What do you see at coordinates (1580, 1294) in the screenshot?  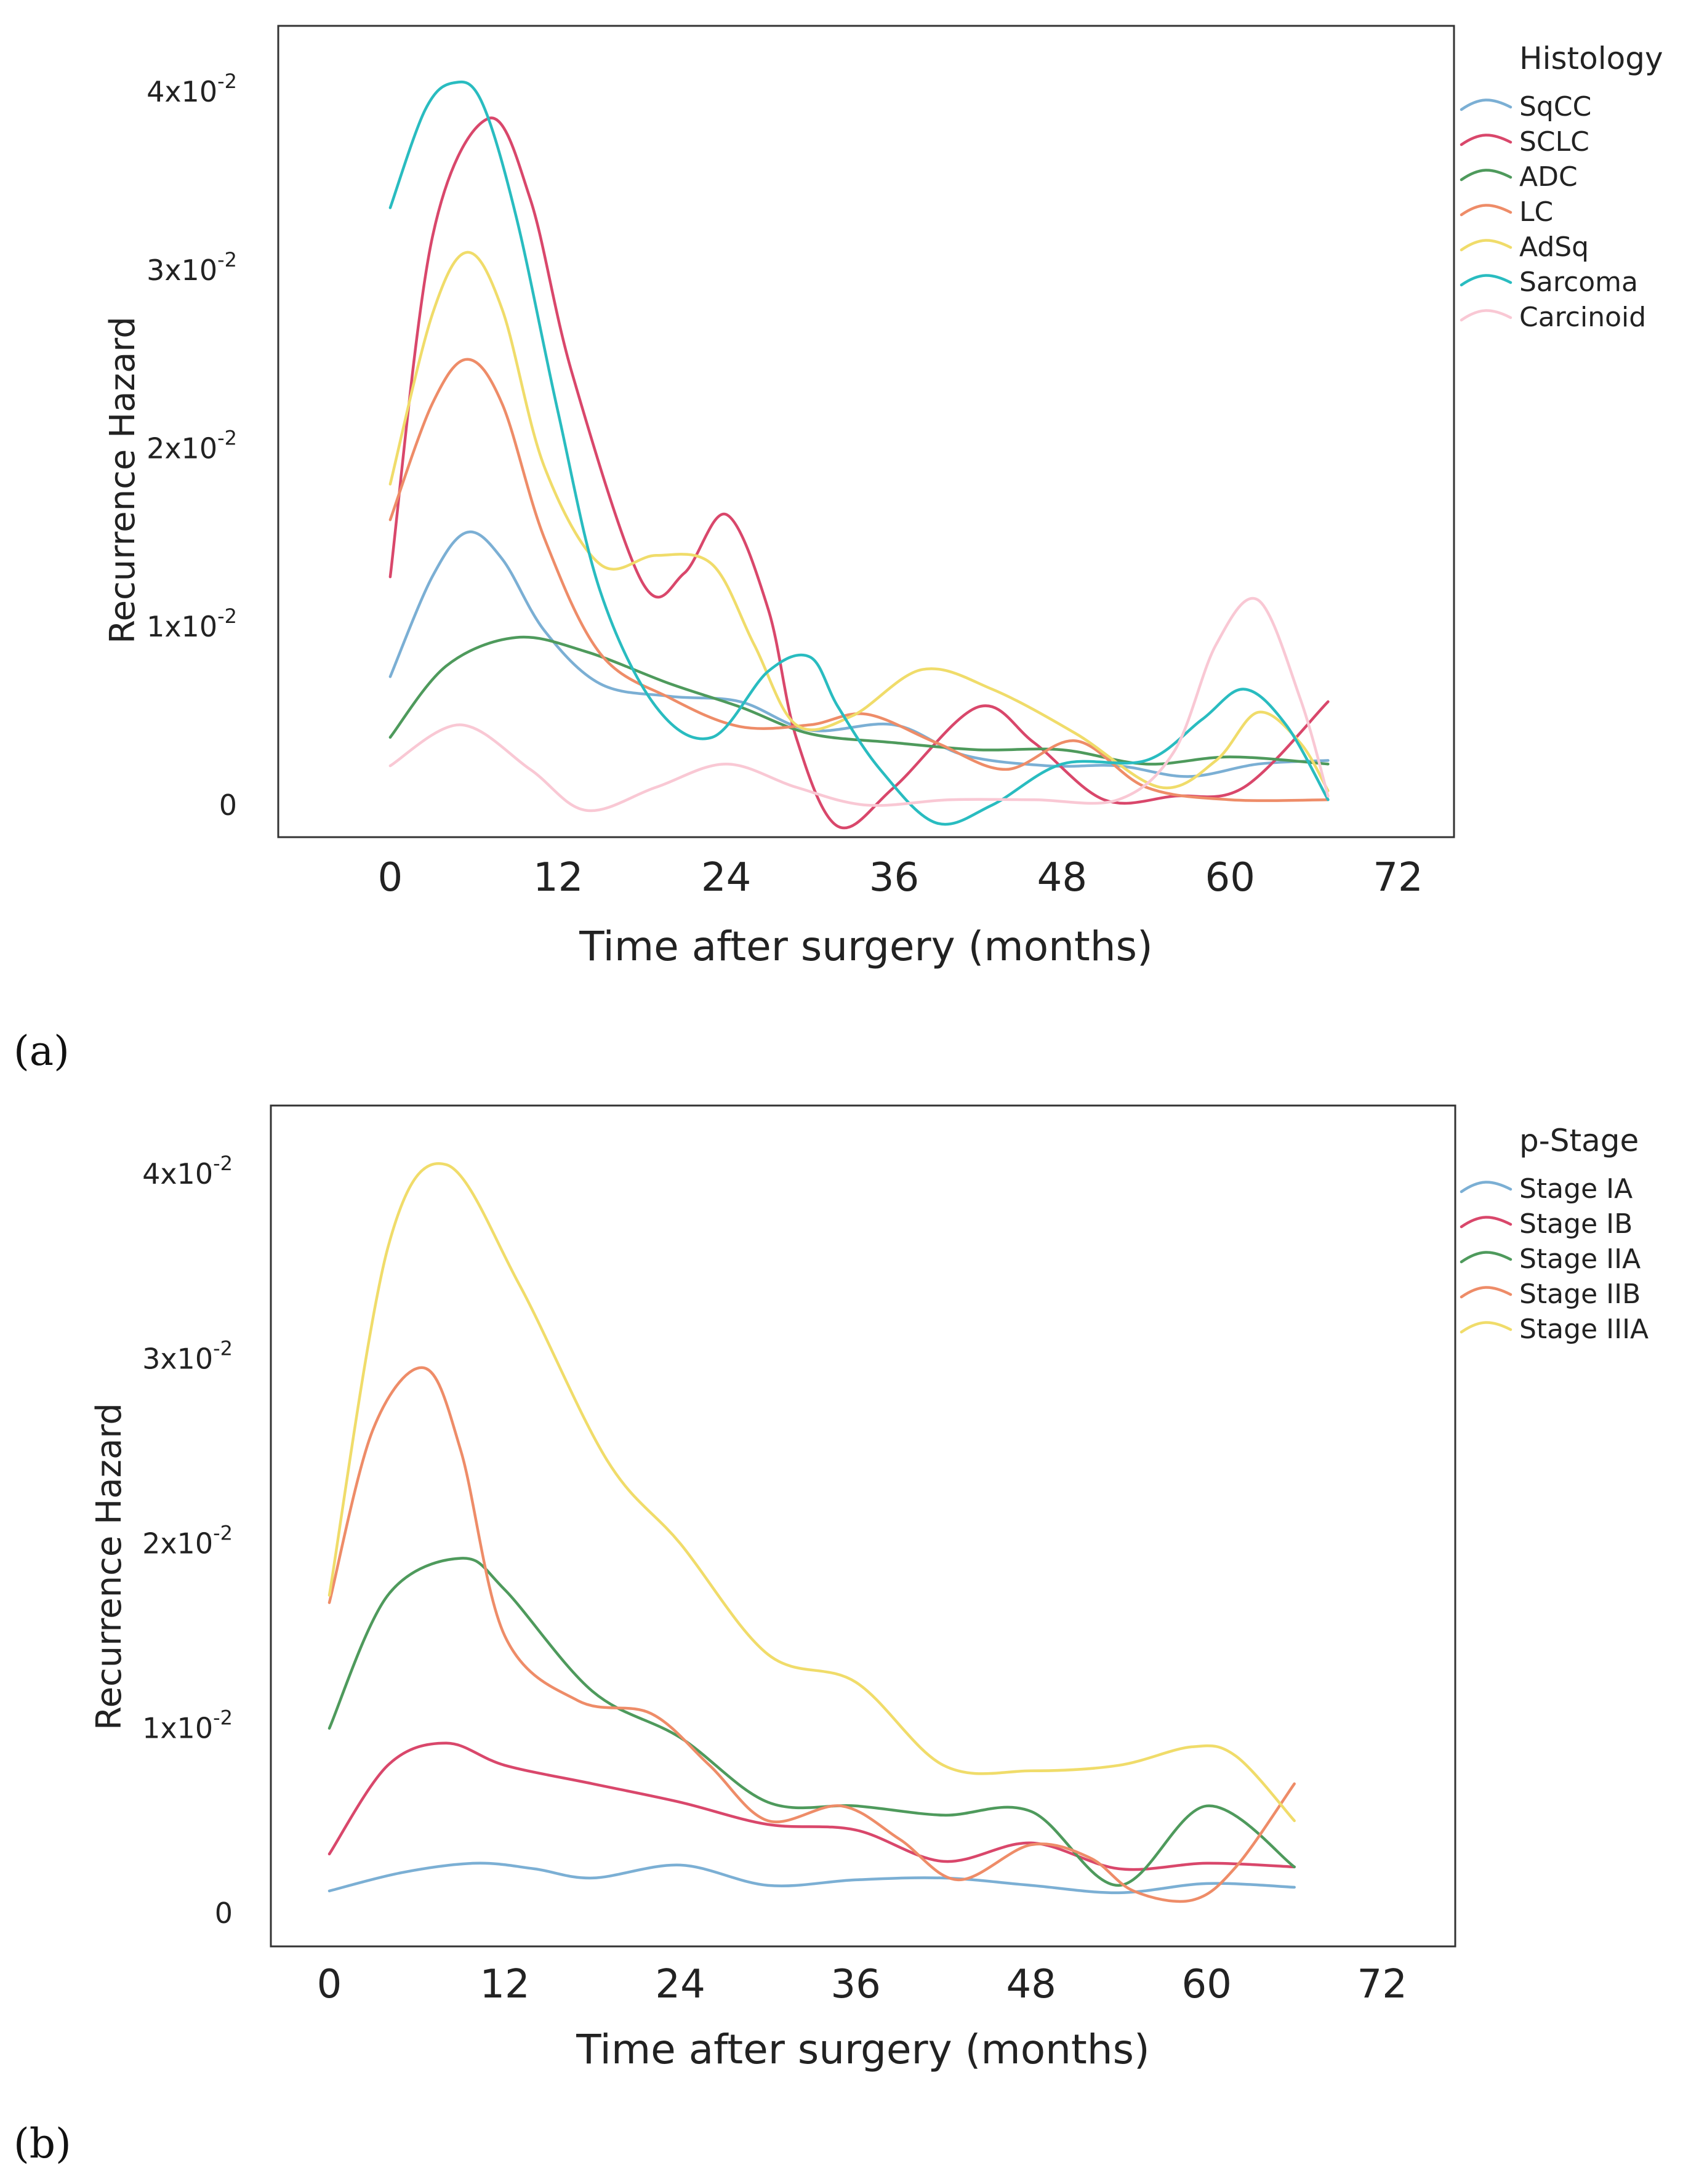 I see `legend-label-stage-iib: Stage IIB` at bounding box center [1580, 1294].